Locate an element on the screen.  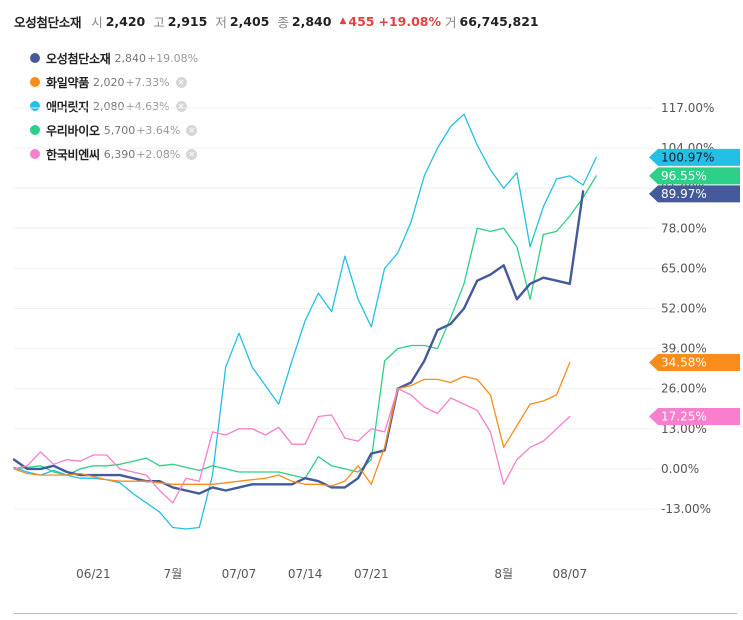
end-value-label: 100.97% is located at coordinates (687, 157).